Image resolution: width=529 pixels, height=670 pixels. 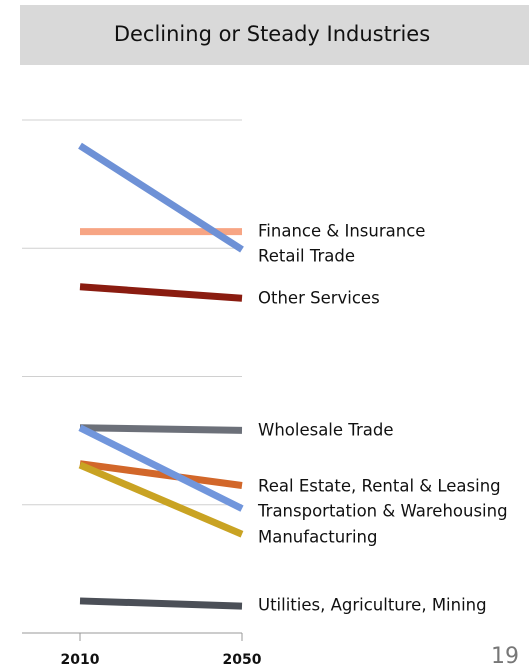 What do you see at coordinates (319, 298) in the screenshot?
I see `series-label: Other Services` at bounding box center [319, 298].